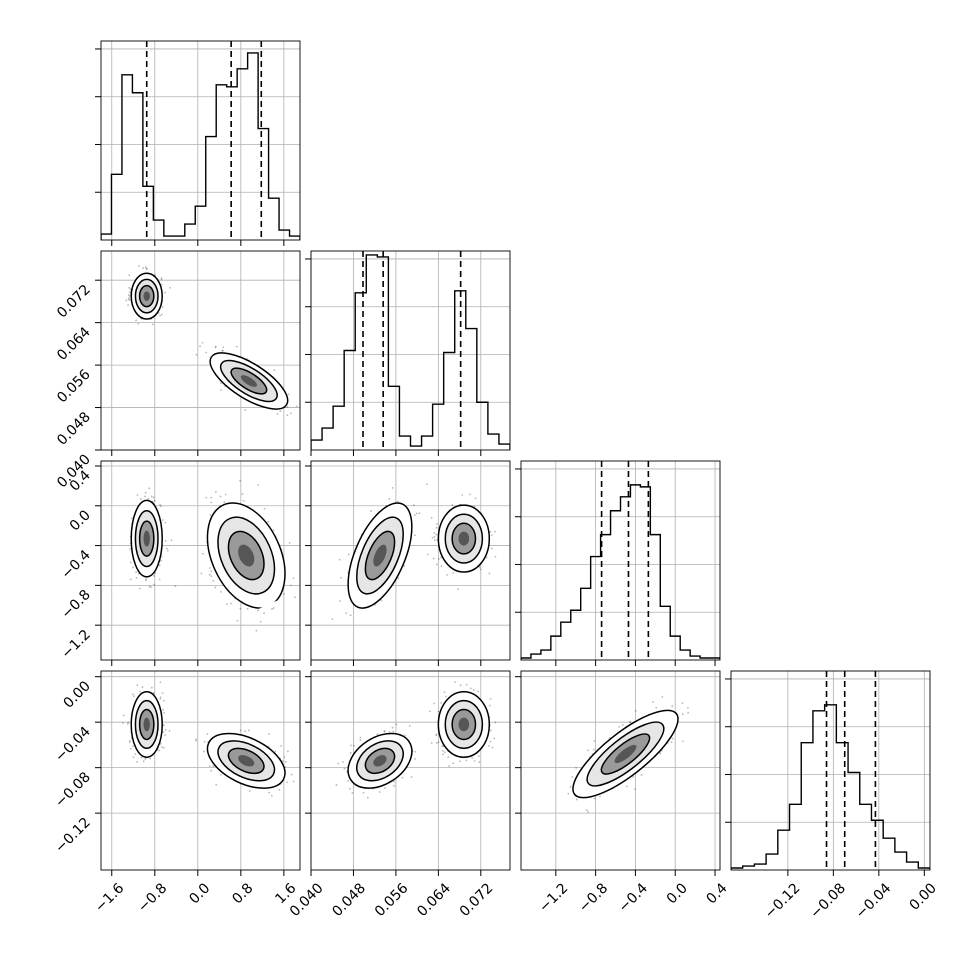  Describe the element at coordinates (75, 564) in the screenshot. I see `y-tick-label-2-2: −0.4` at that location.